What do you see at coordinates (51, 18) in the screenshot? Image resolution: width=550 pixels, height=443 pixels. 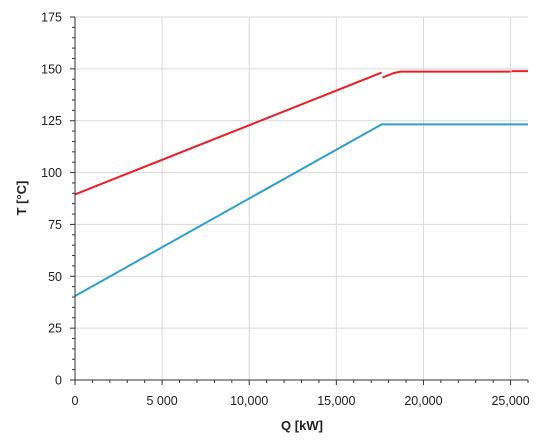 I see `y-tick-label: 175` at bounding box center [51, 18].